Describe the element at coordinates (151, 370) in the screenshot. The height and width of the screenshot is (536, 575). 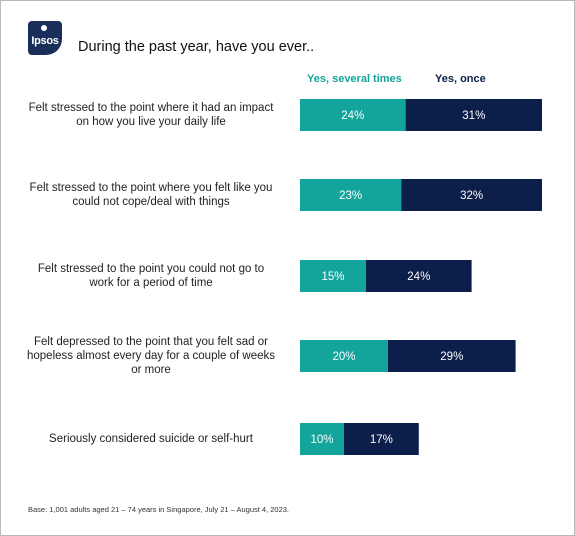
I see `category-label-line: or more` at that location.